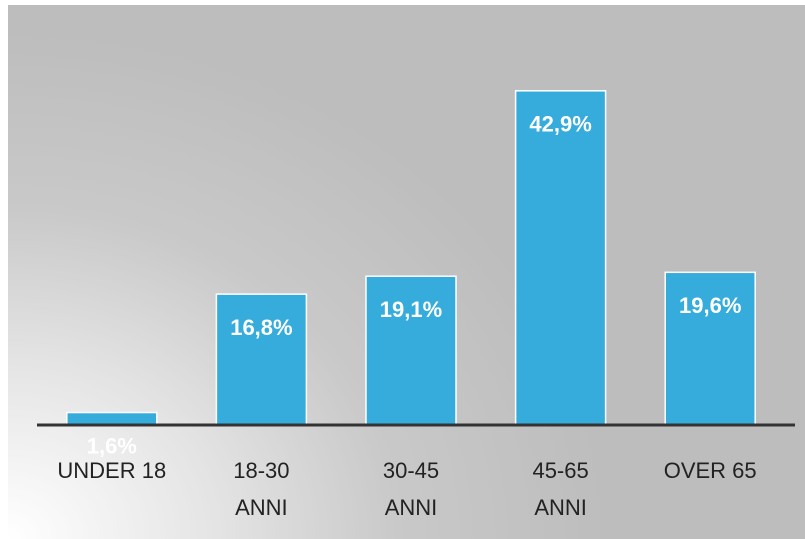  Describe the element at coordinates (411, 309) in the screenshot. I see `data-label: 19,1%` at that location.